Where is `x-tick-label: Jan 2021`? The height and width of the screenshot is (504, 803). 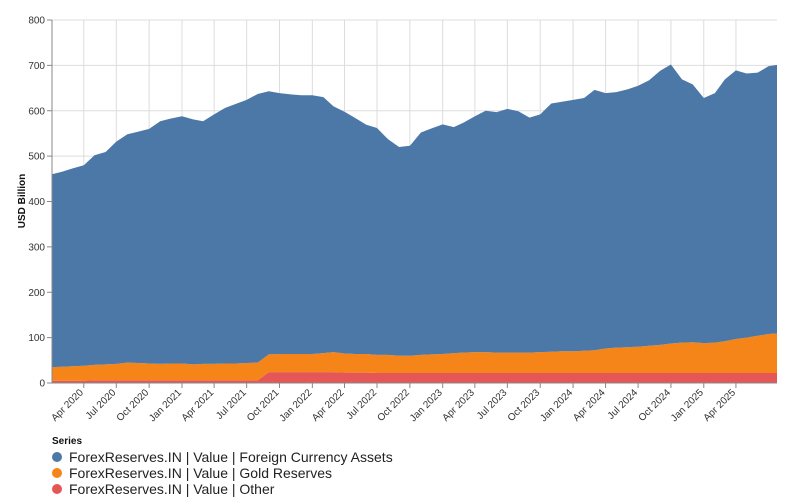 x-tick-label: Jan 2021 is located at coordinates (165, 405).